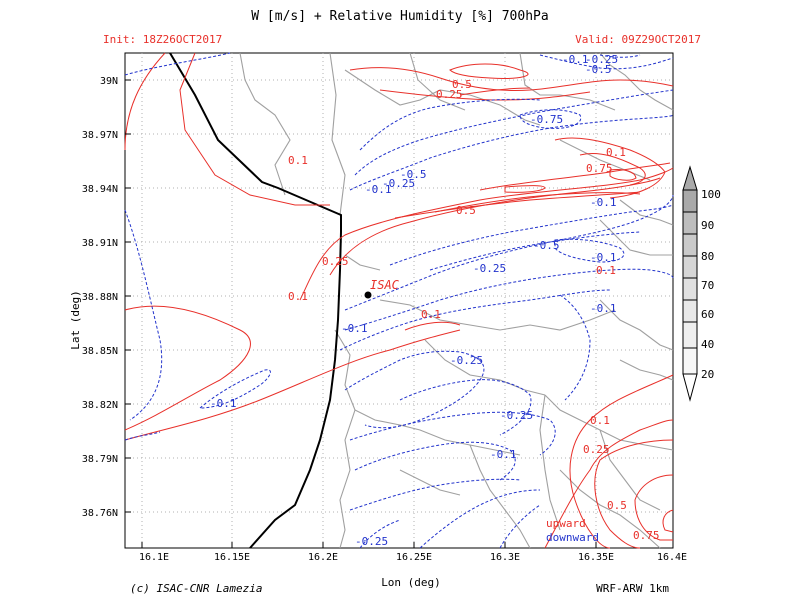 The width and height of the screenshot is (800, 604). What do you see at coordinates (100, 243) in the screenshot?
I see `y-tick-label: 38.91N` at bounding box center [100, 243].